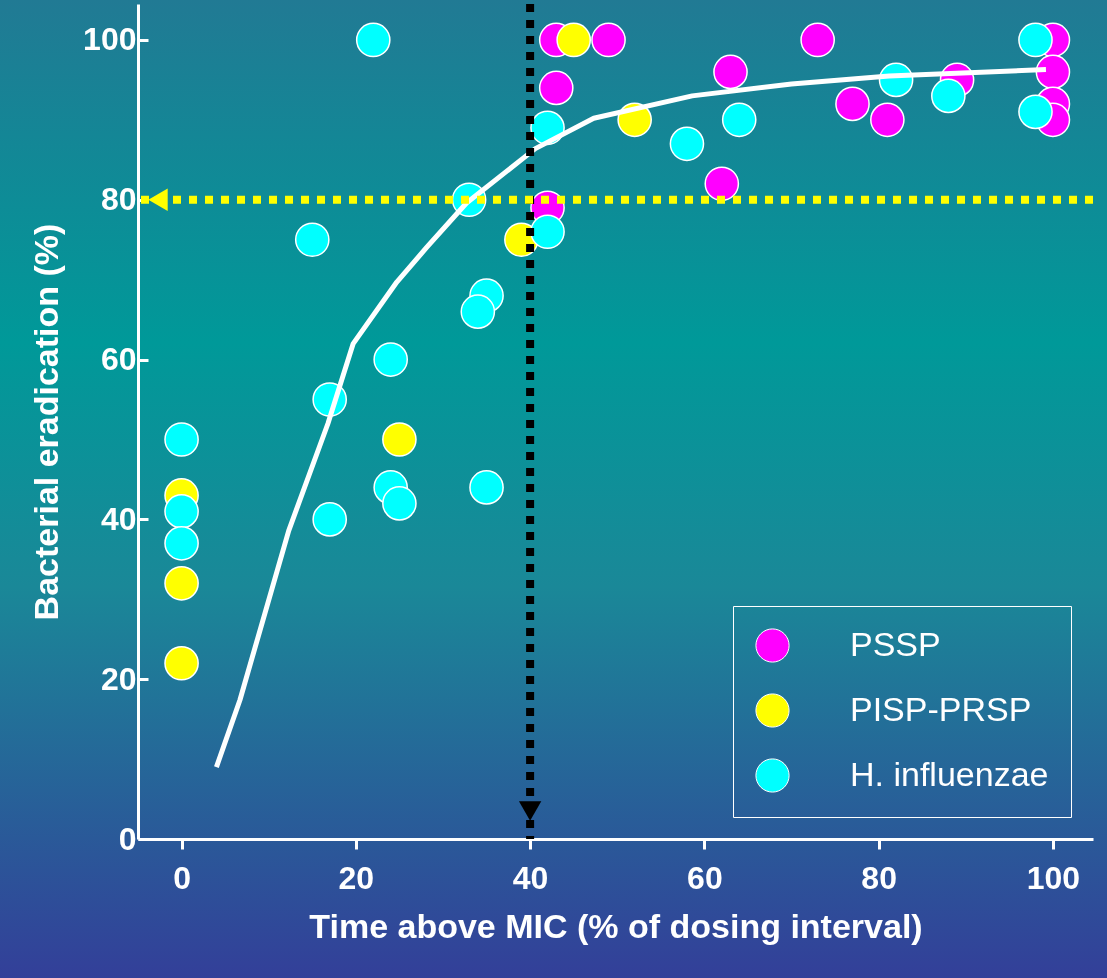 The width and height of the screenshot is (1107, 978). I want to click on y-tick-label: 20, so click(118, 678).